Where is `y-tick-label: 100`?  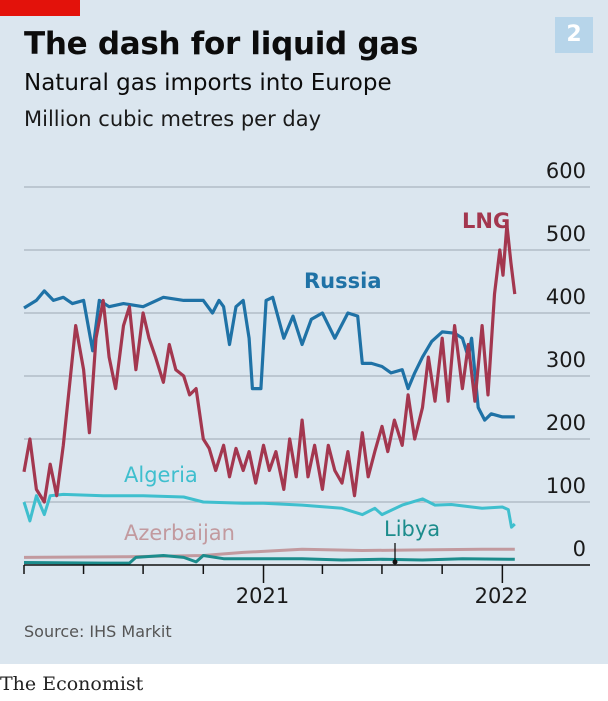 y-tick-label: 100 is located at coordinates (566, 486).